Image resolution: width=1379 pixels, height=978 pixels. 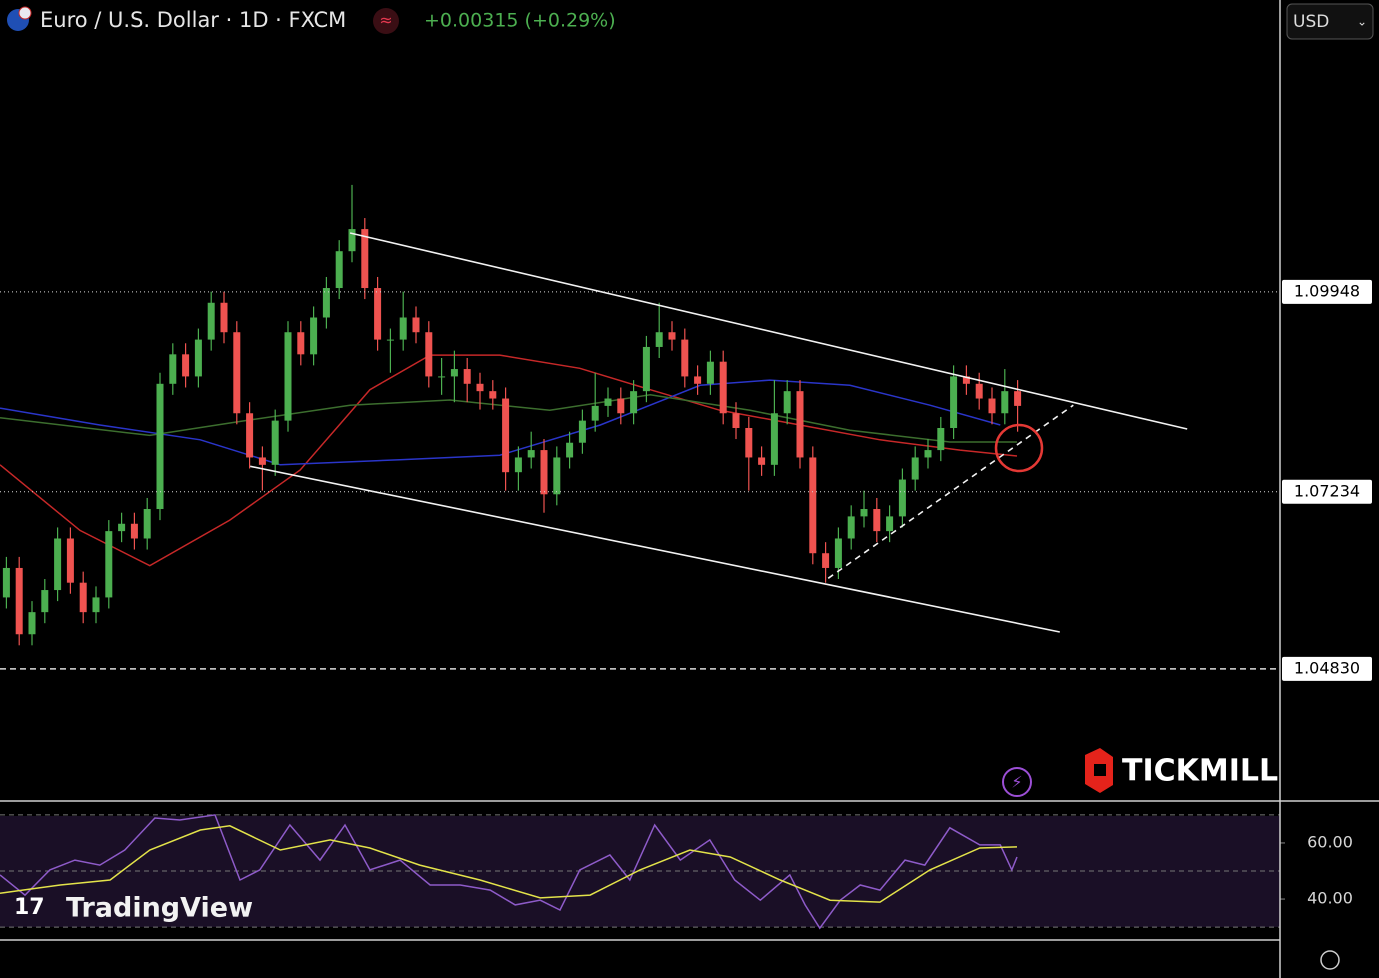 What do you see at coordinates (1330, 21) in the screenshot?
I see `currency-select` at bounding box center [1330, 21].